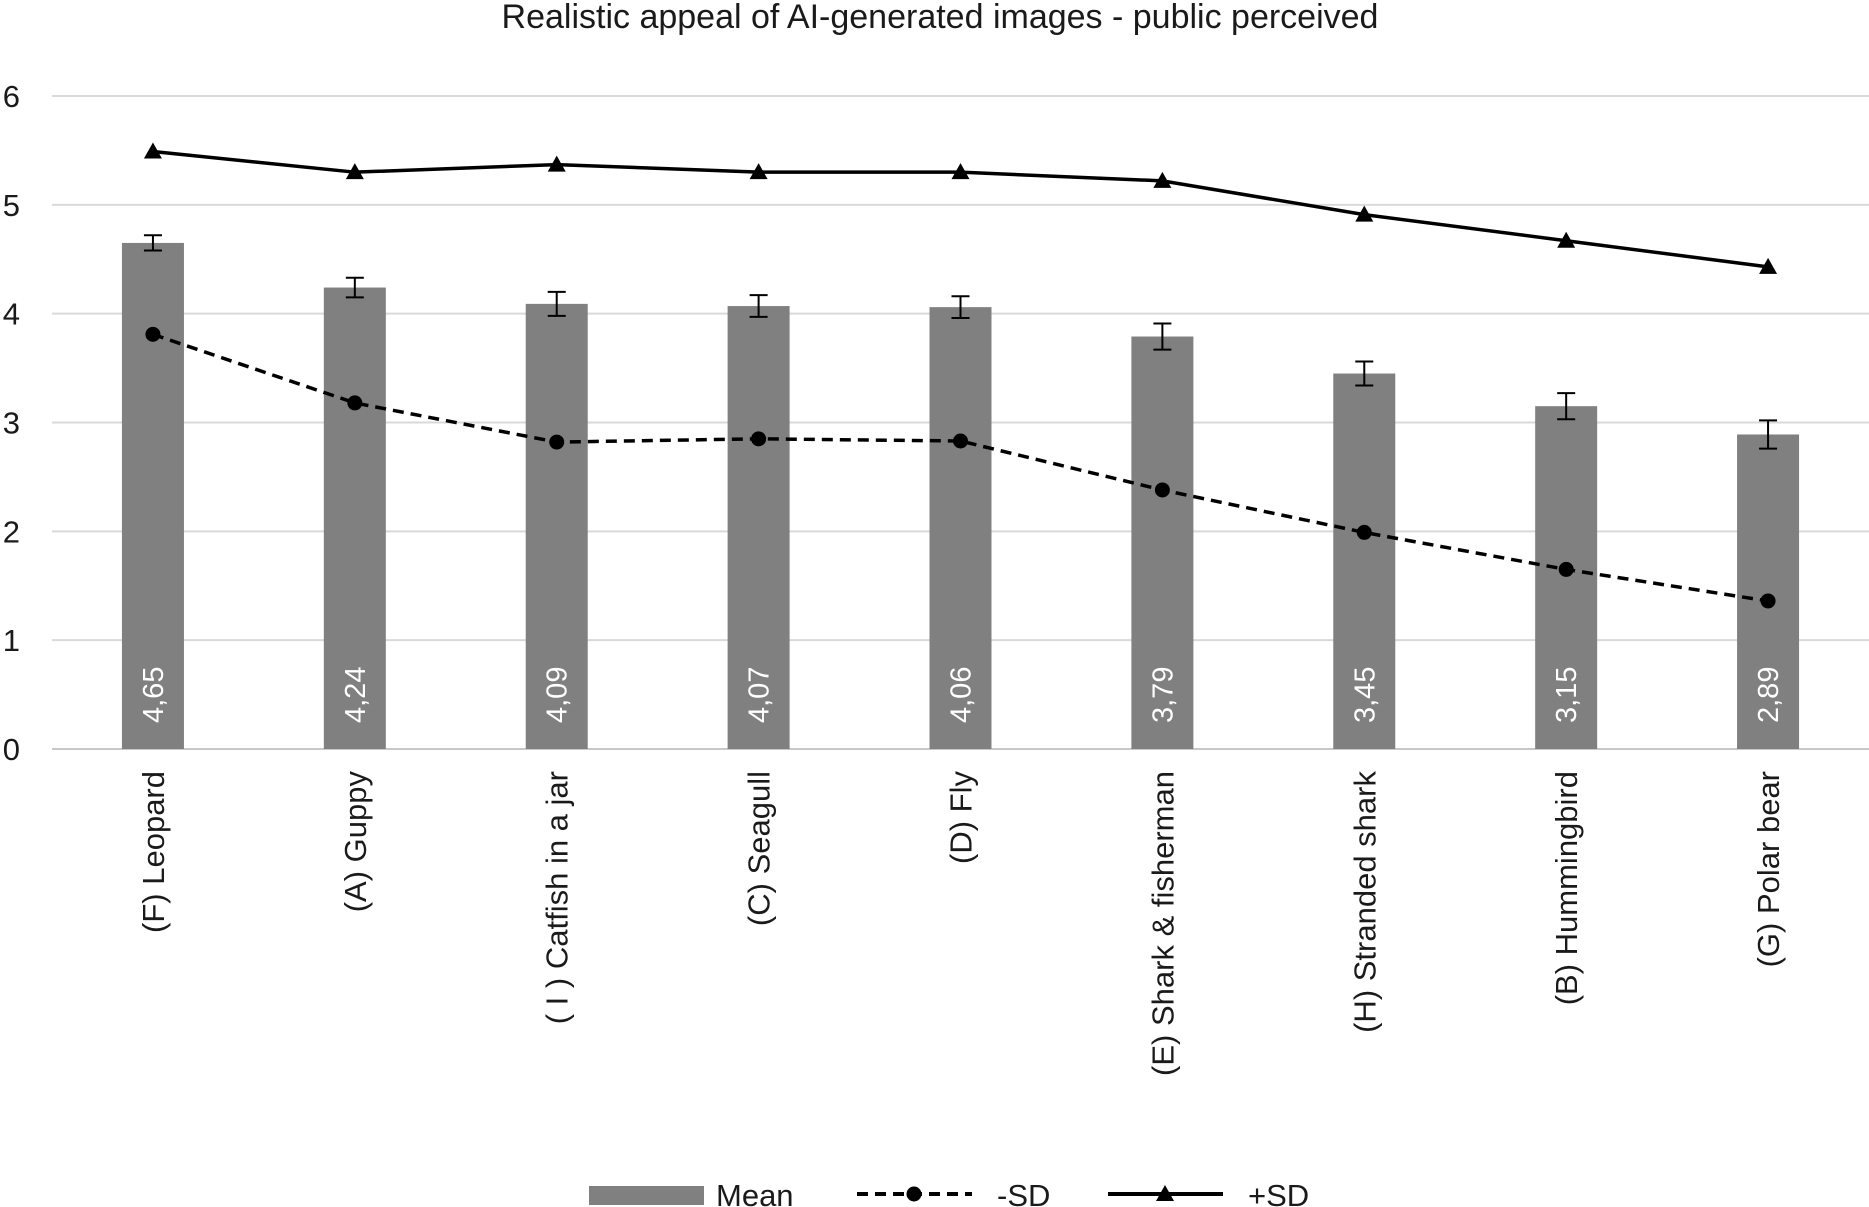  What do you see at coordinates (759, 848) in the screenshot?
I see `x-tick-label: (C) Seagull` at bounding box center [759, 848].